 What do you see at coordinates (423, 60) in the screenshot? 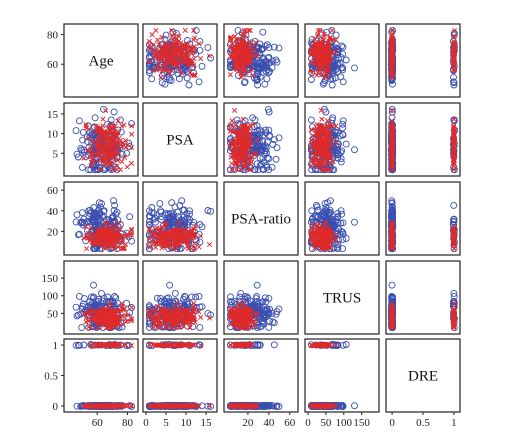
I see `panel-age-vs-dre` at bounding box center [423, 60].